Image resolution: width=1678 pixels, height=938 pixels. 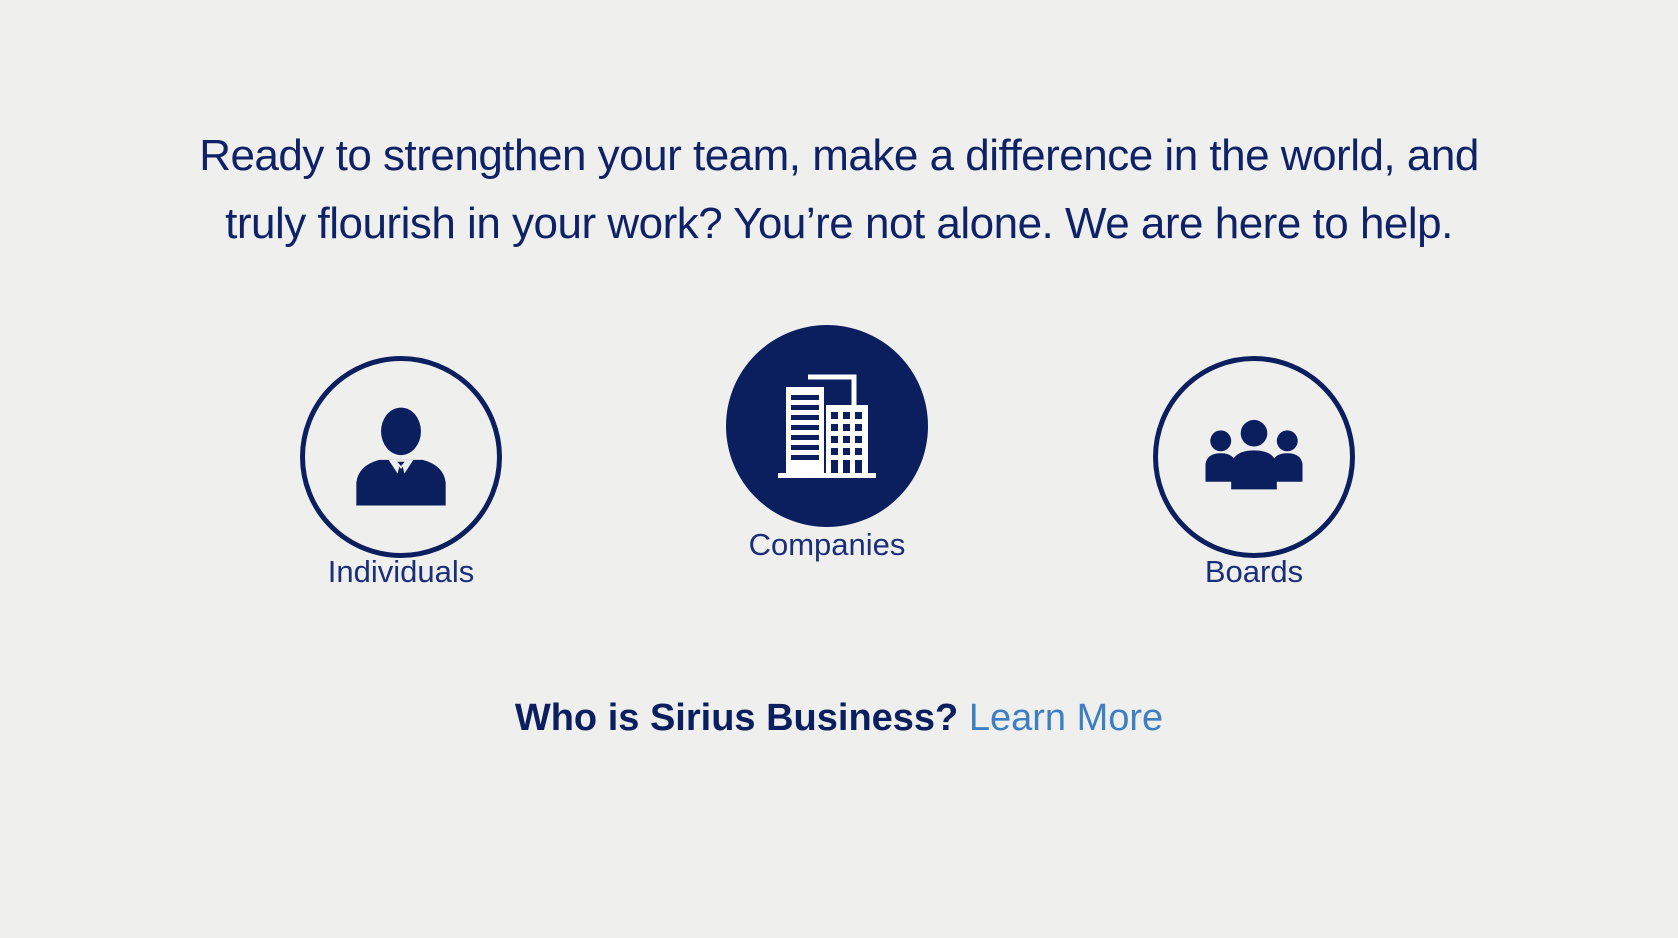 I want to click on boards-label: Boards, so click(x=1254, y=571).